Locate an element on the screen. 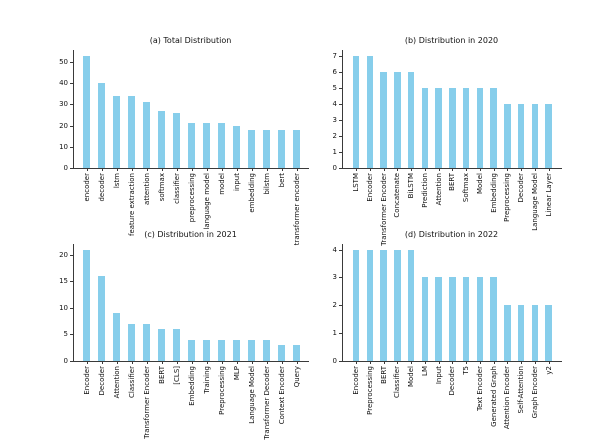 The width and height of the screenshot is (609, 440). chart-title-c: (c) Distribution in 2021 is located at coordinates (190, 234).